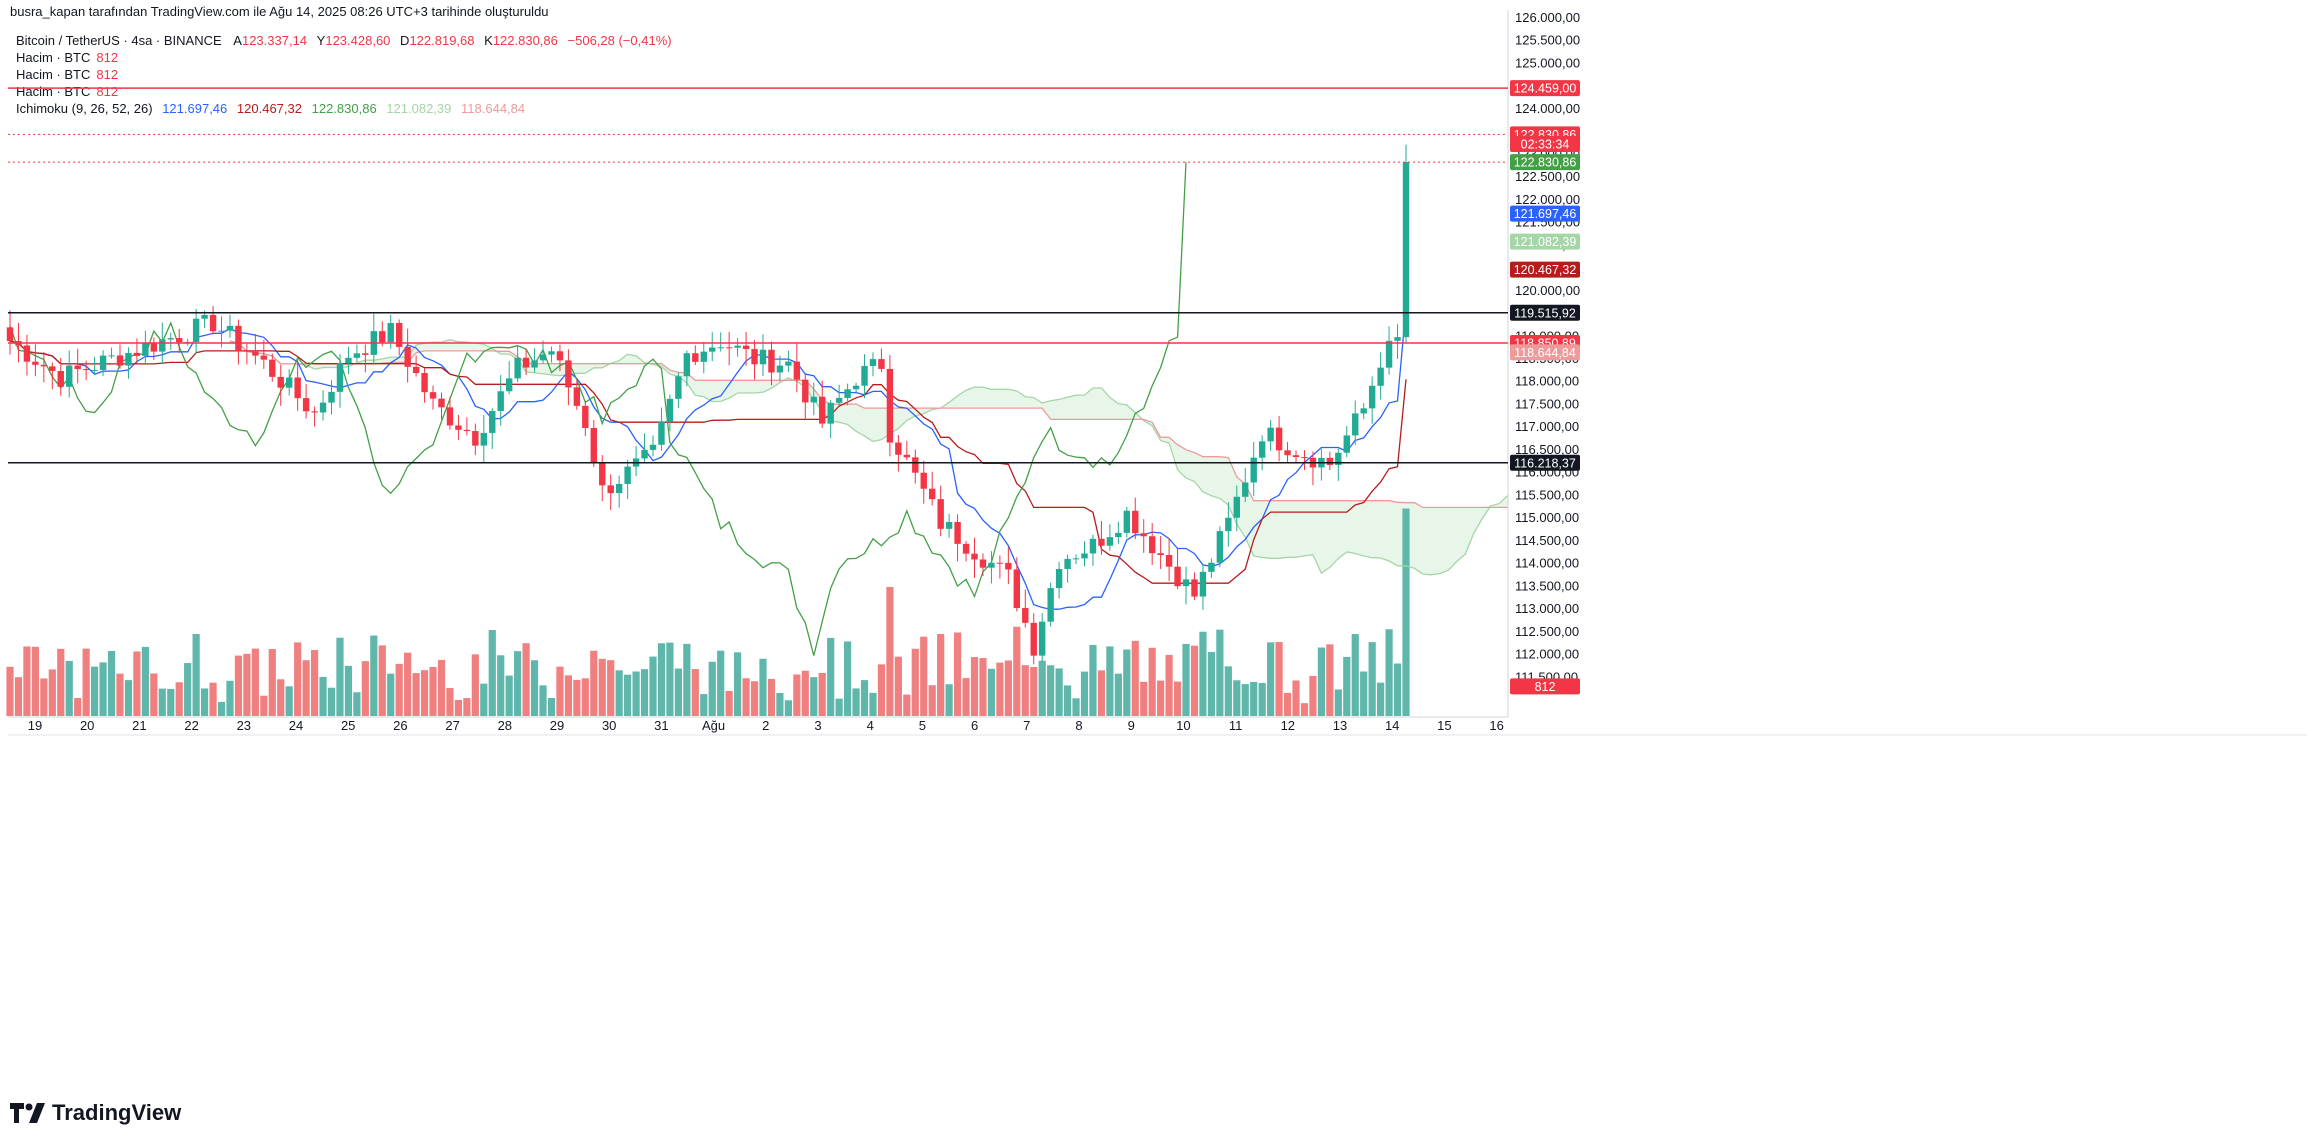 The width and height of the screenshot is (2315, 1145). Describe the element at coordinates (344, 74) in the screenshot. I see `volume-row: Hacim · BTC 812` at that location.